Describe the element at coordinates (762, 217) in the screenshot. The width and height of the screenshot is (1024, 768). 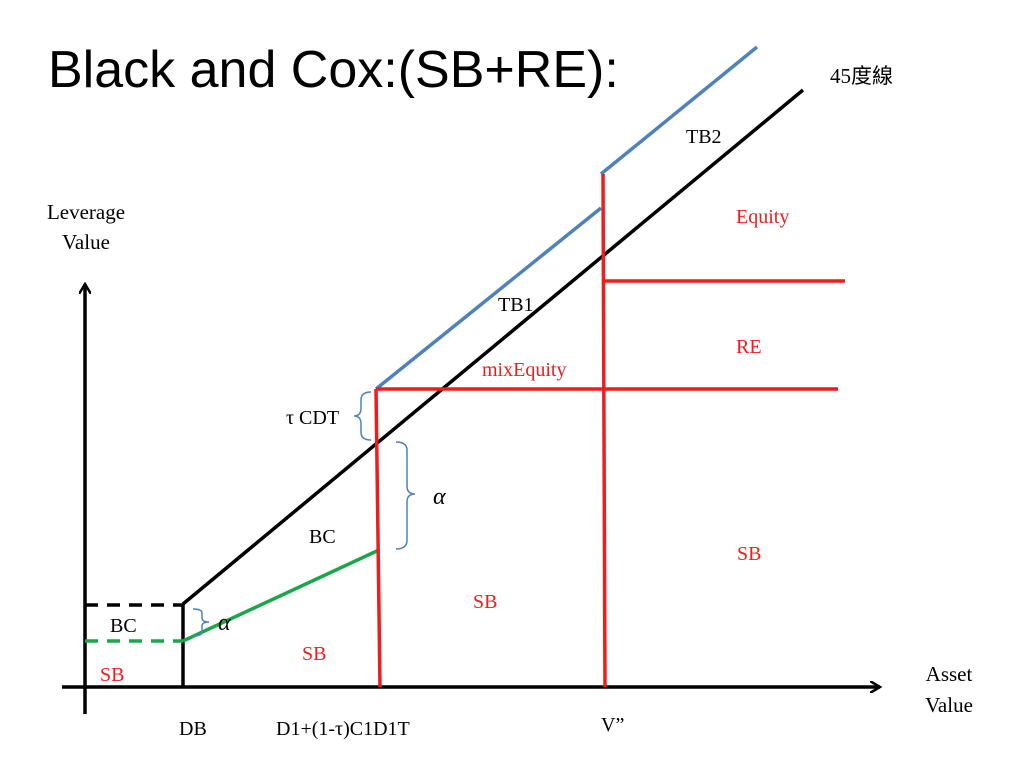
I see `equity-label: Equity` at that location.